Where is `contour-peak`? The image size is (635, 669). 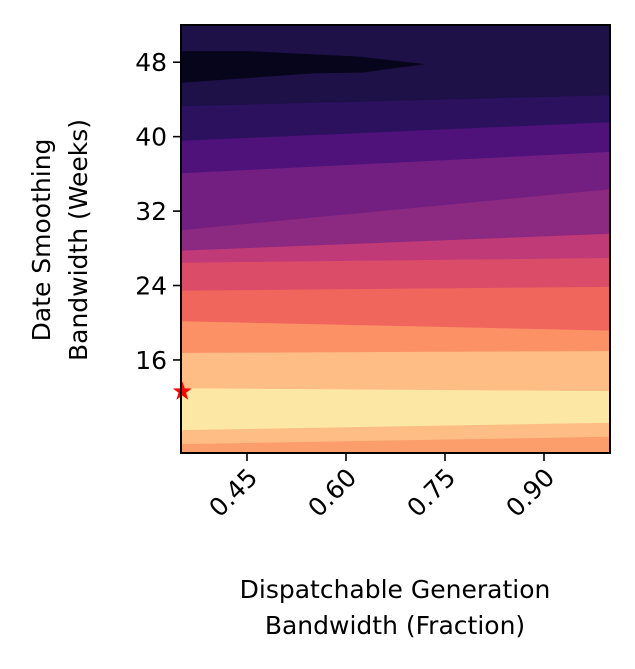 contour-peak is located at coordinates (303, 67).